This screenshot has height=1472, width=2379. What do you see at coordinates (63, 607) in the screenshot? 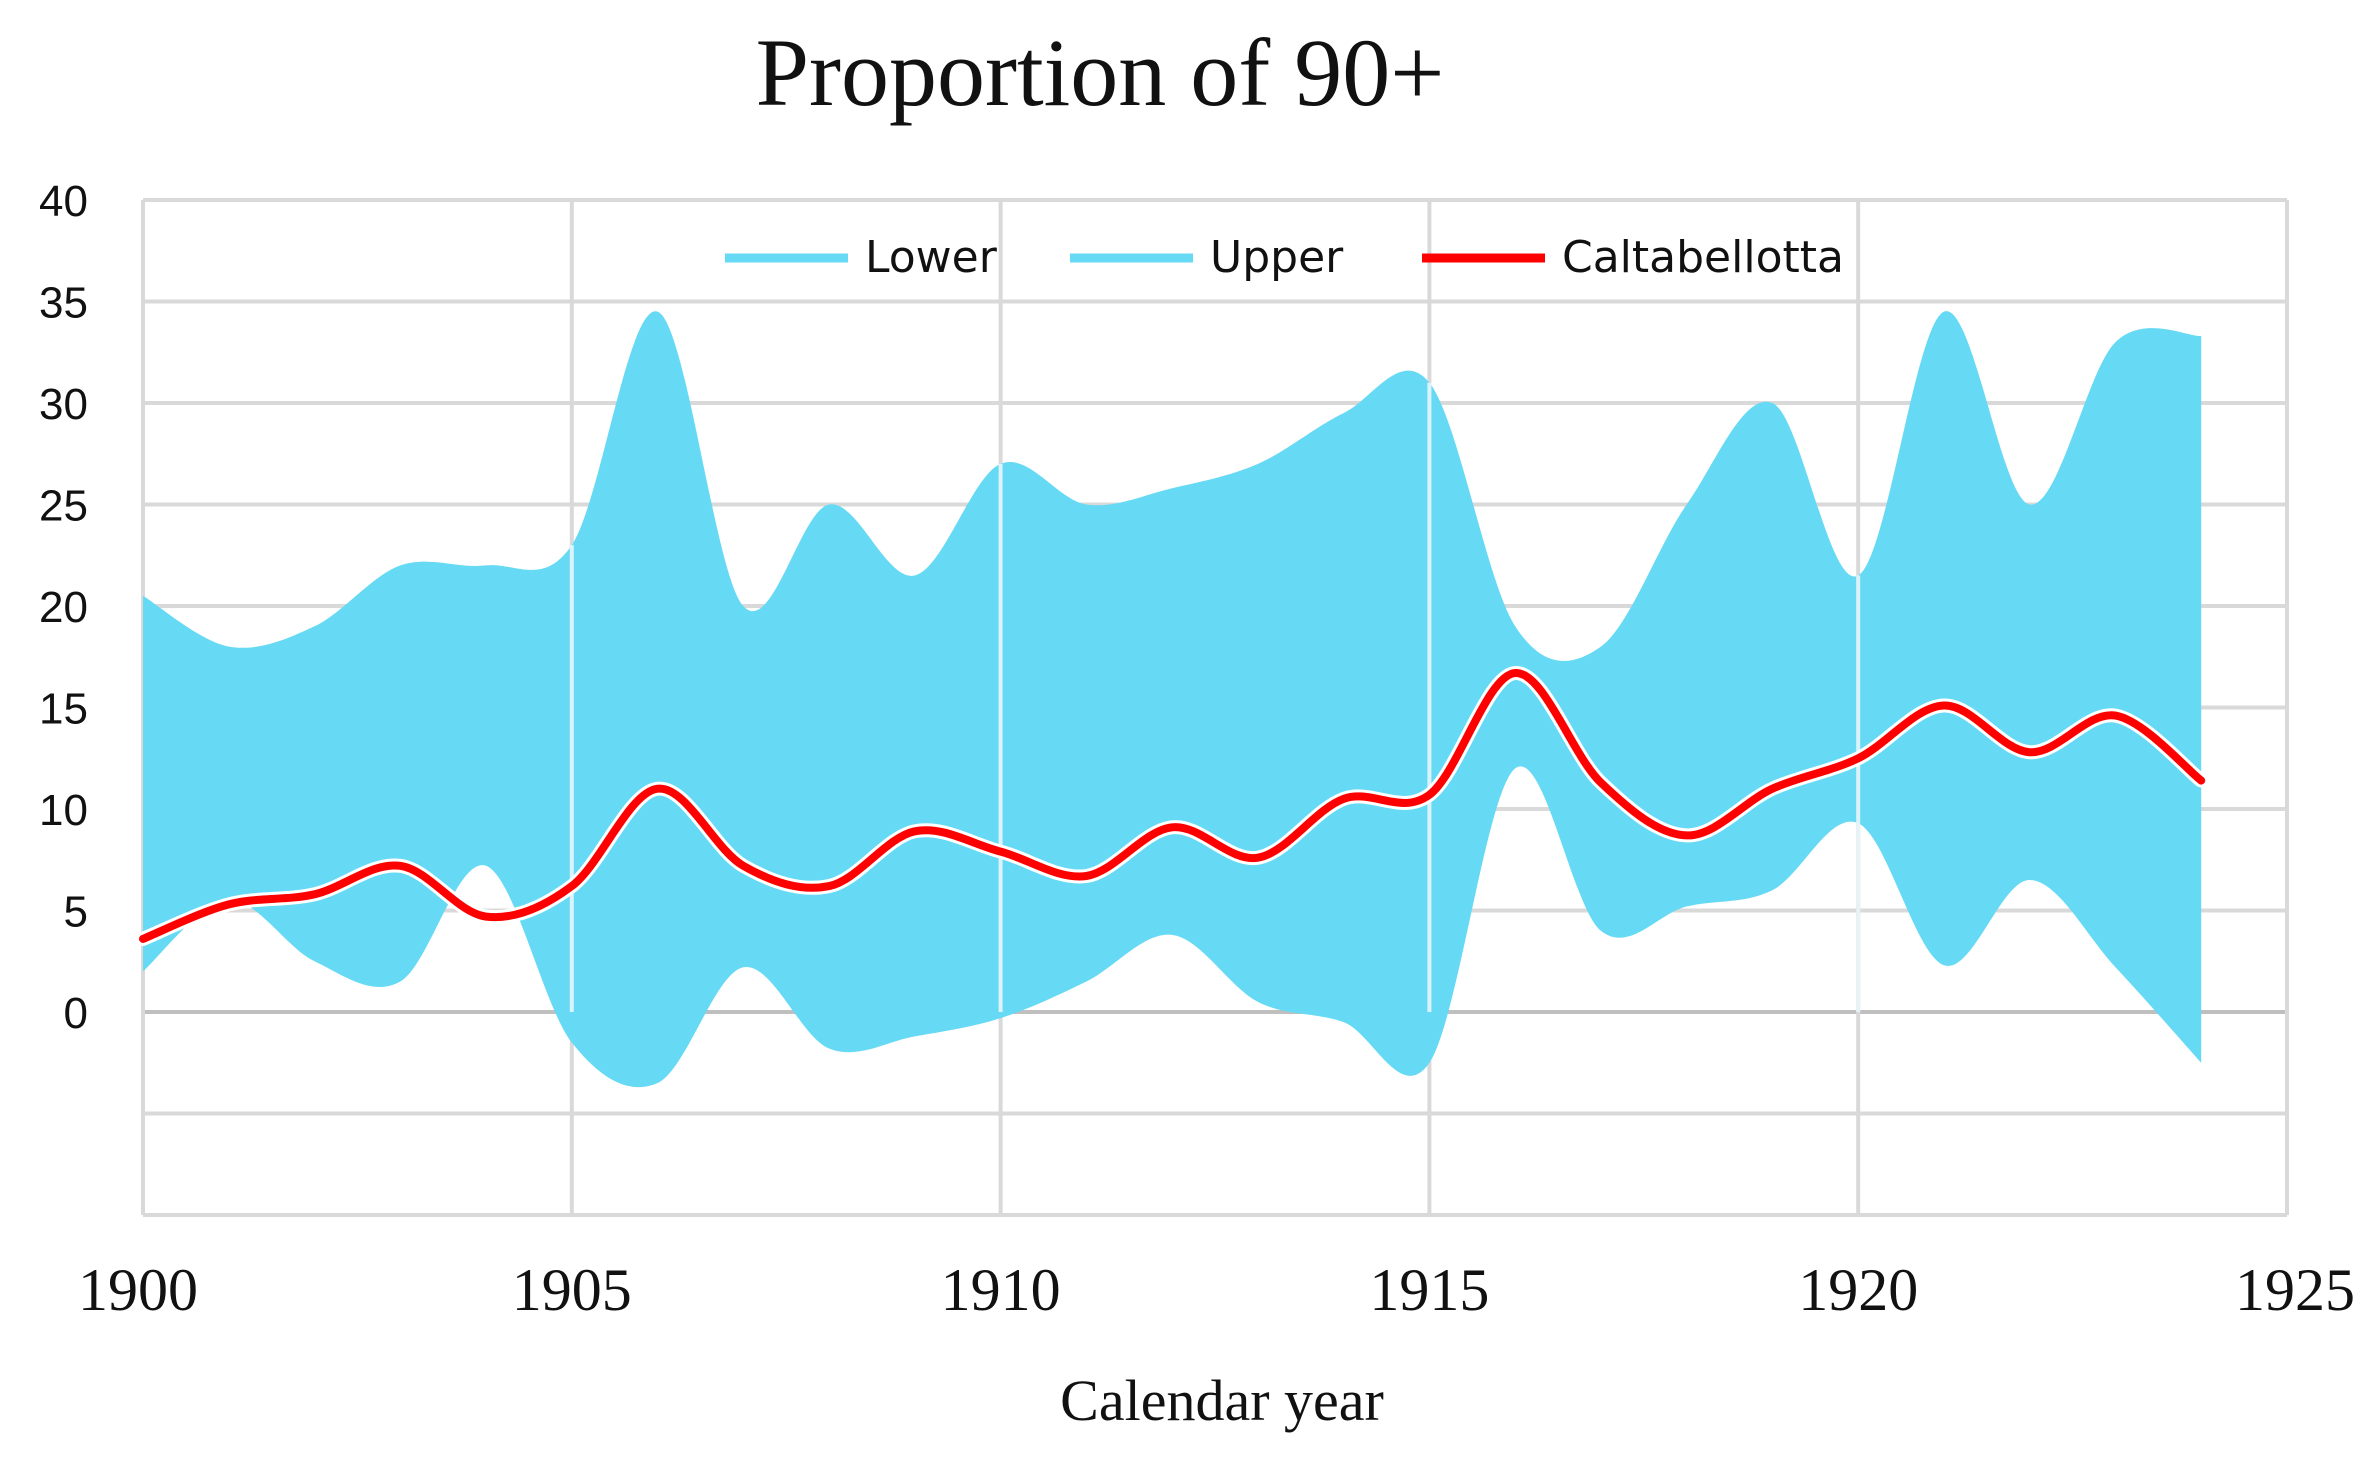
I see `y-tick-label: 20` at bounding box center [63, 607].